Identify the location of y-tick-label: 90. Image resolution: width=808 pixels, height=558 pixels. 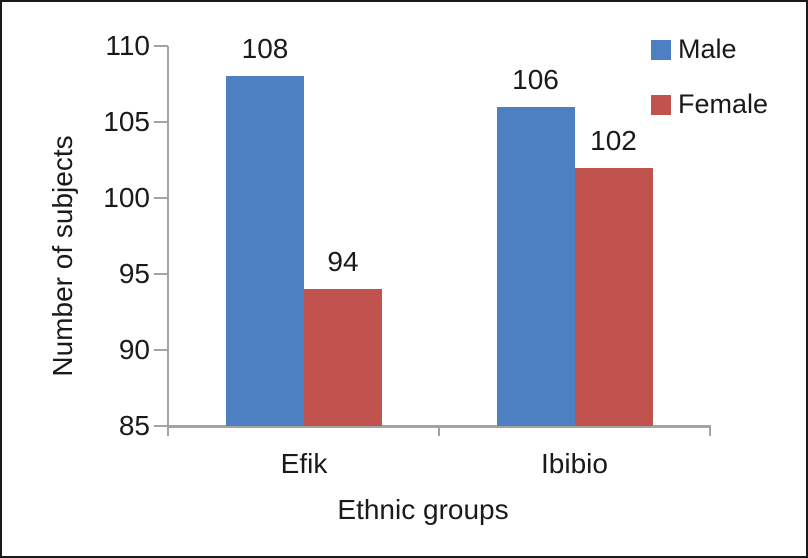
(134, 349).